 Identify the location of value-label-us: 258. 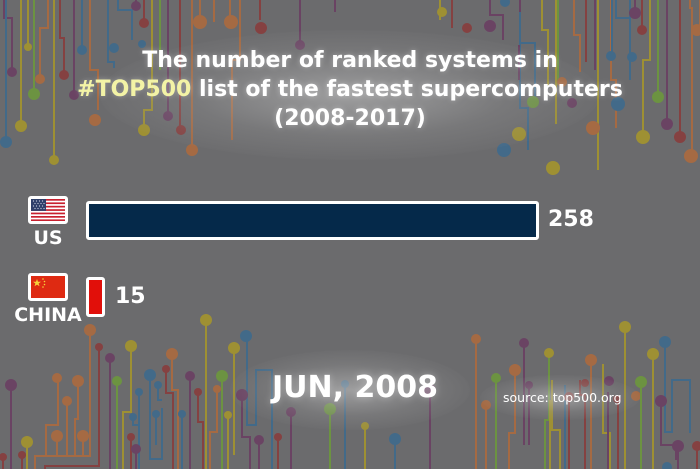
(571, 219).